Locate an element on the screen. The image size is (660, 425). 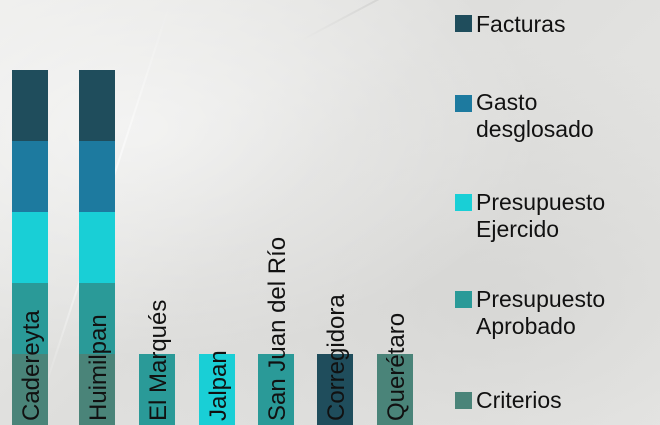
legend-item-facturas: Facturas is located at coordinates (510, 24).